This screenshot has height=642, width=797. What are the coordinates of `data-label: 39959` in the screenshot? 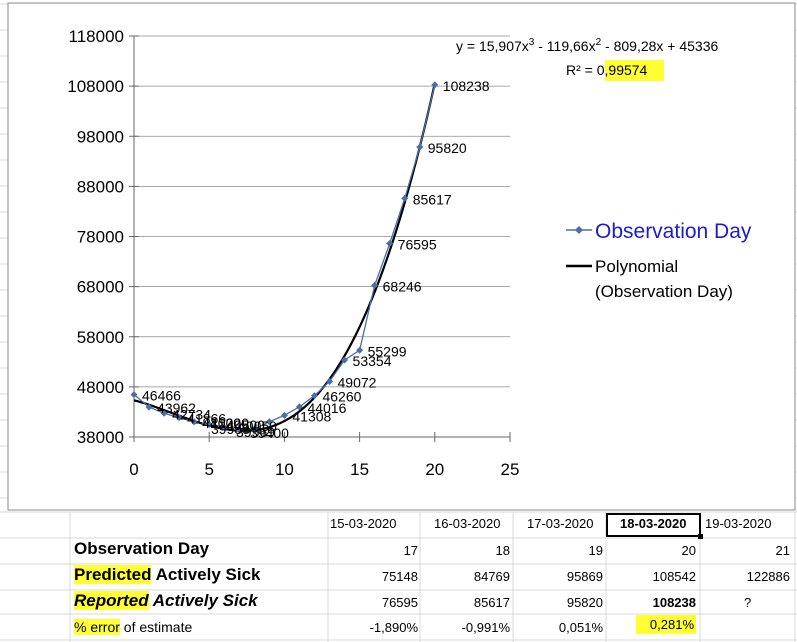 It's located at (230, 429).